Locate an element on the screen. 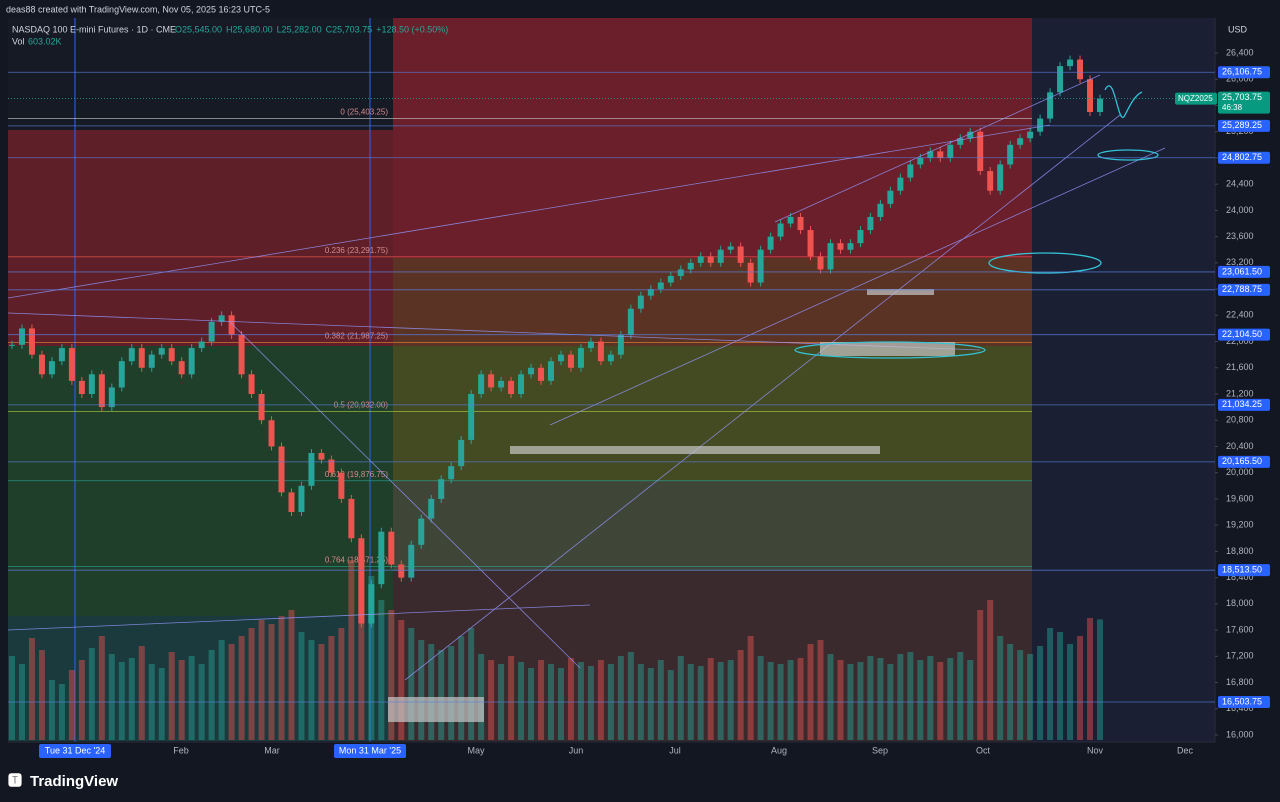 The image size is (1280, 802). y-tick-label: 20,800 is located at coordinates (1240, 420).